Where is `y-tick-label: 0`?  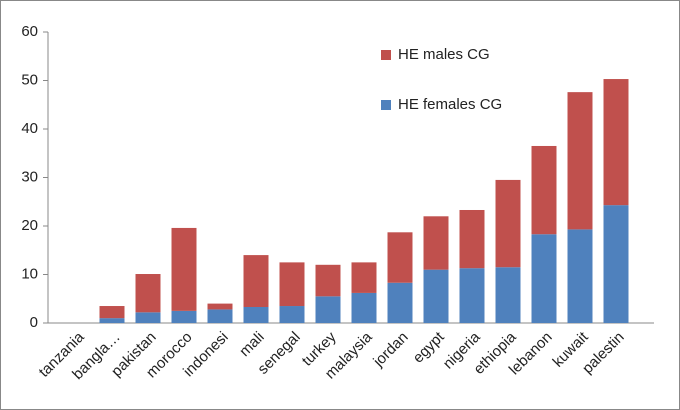 y-tick-label: 0 is located at coordinates (34, 322).